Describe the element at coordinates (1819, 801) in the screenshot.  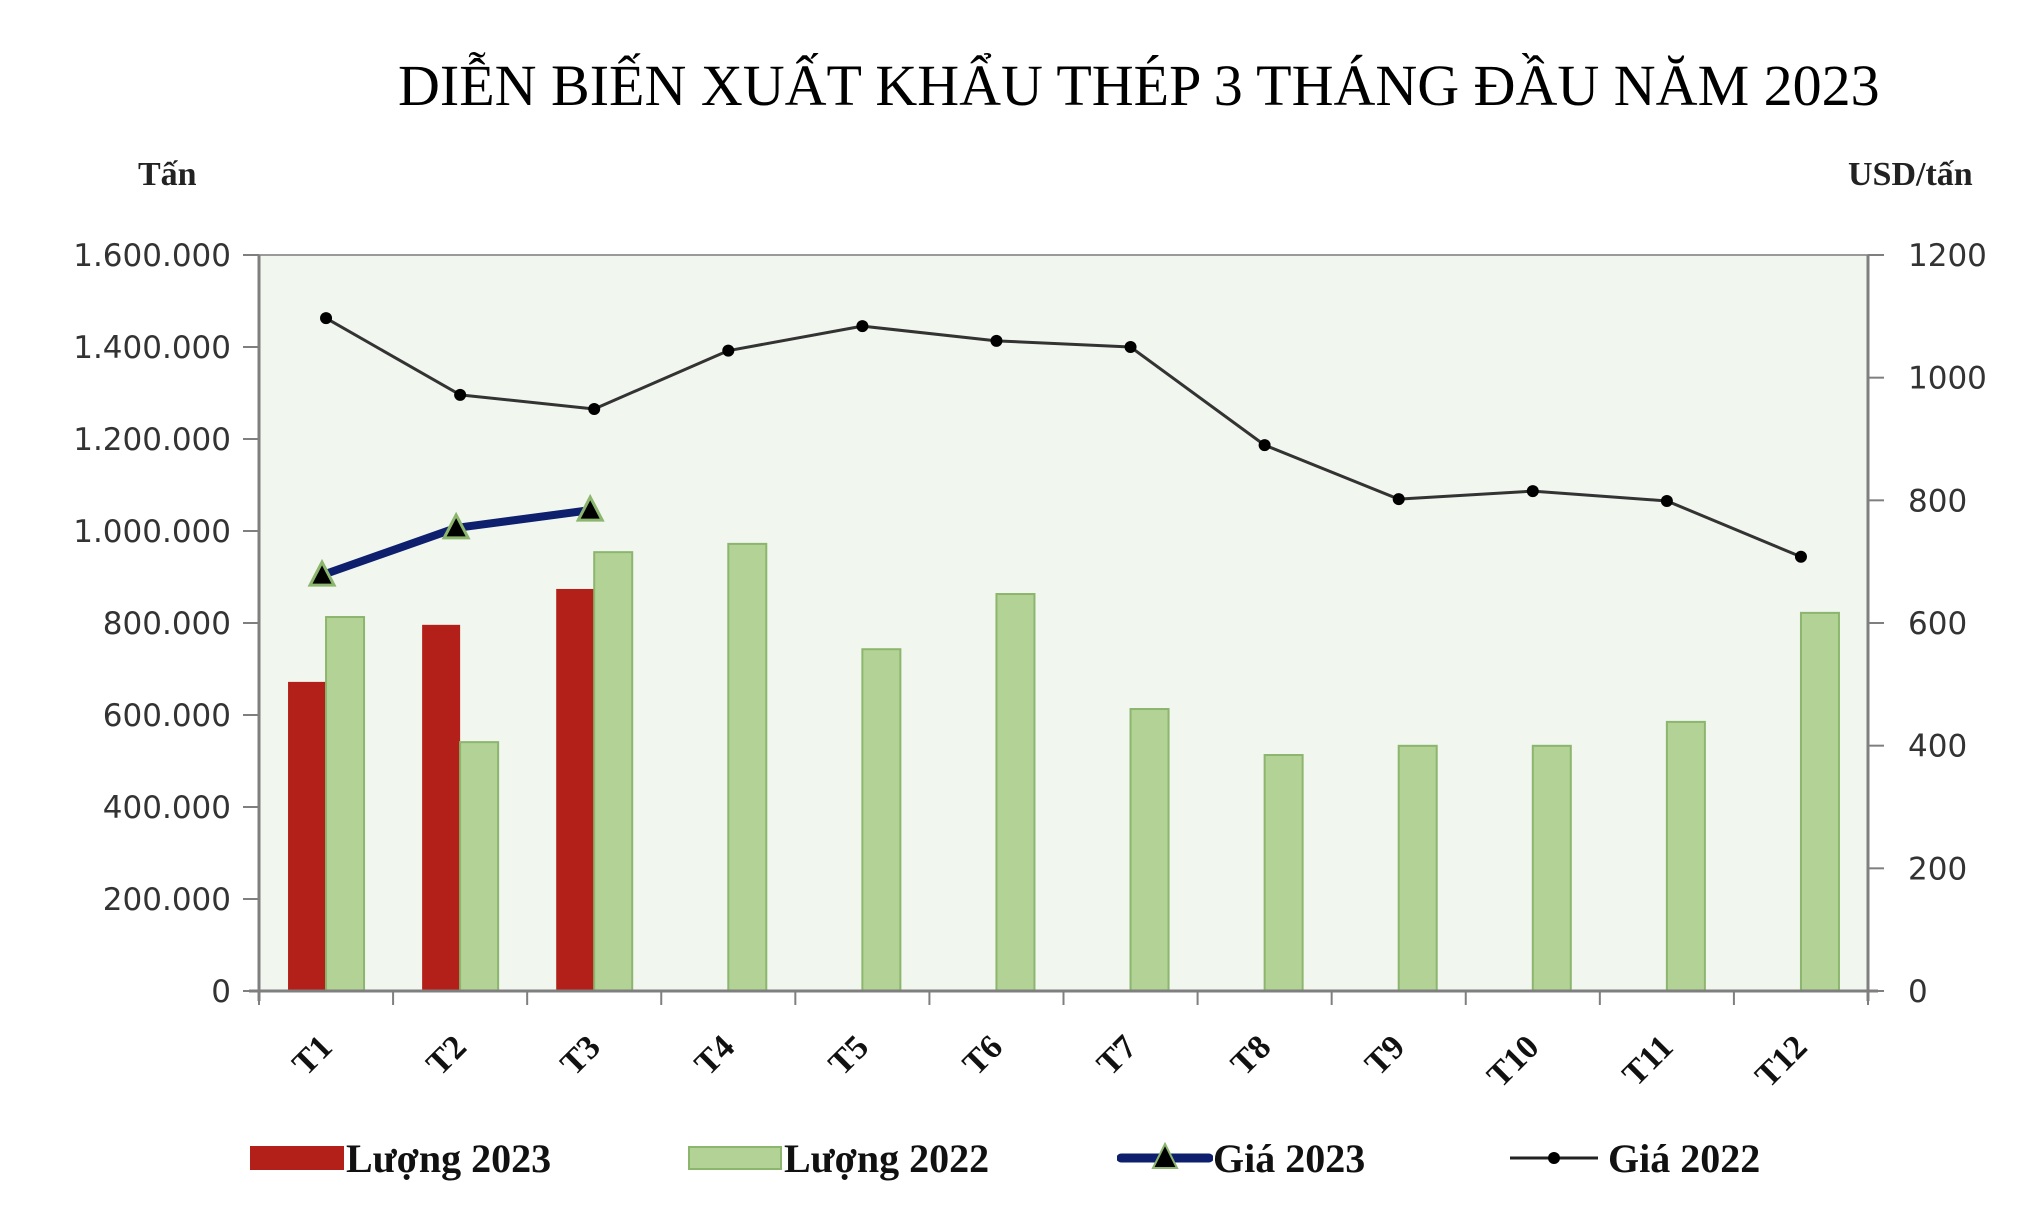
I see `bar-lượng-2022-t12` at that location.